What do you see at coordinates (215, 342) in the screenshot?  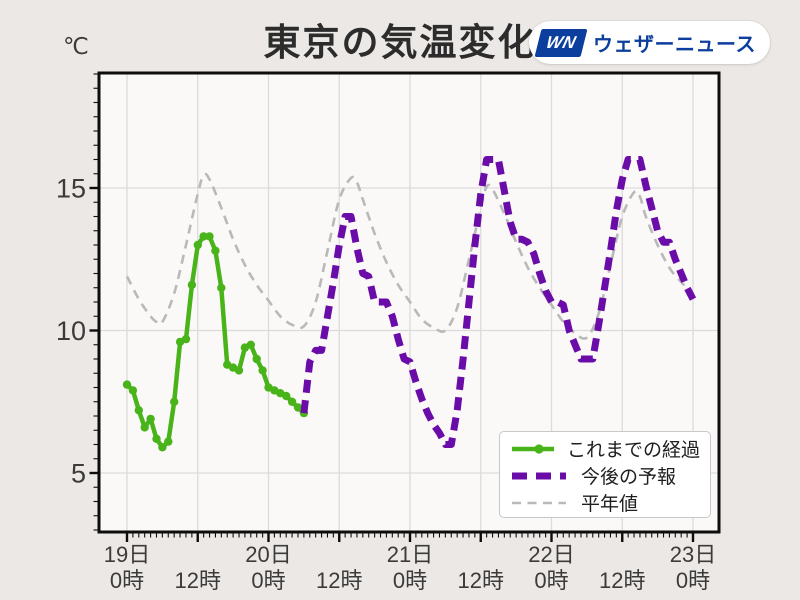 I see `past-series-markers` at bounding box center [215, 342].